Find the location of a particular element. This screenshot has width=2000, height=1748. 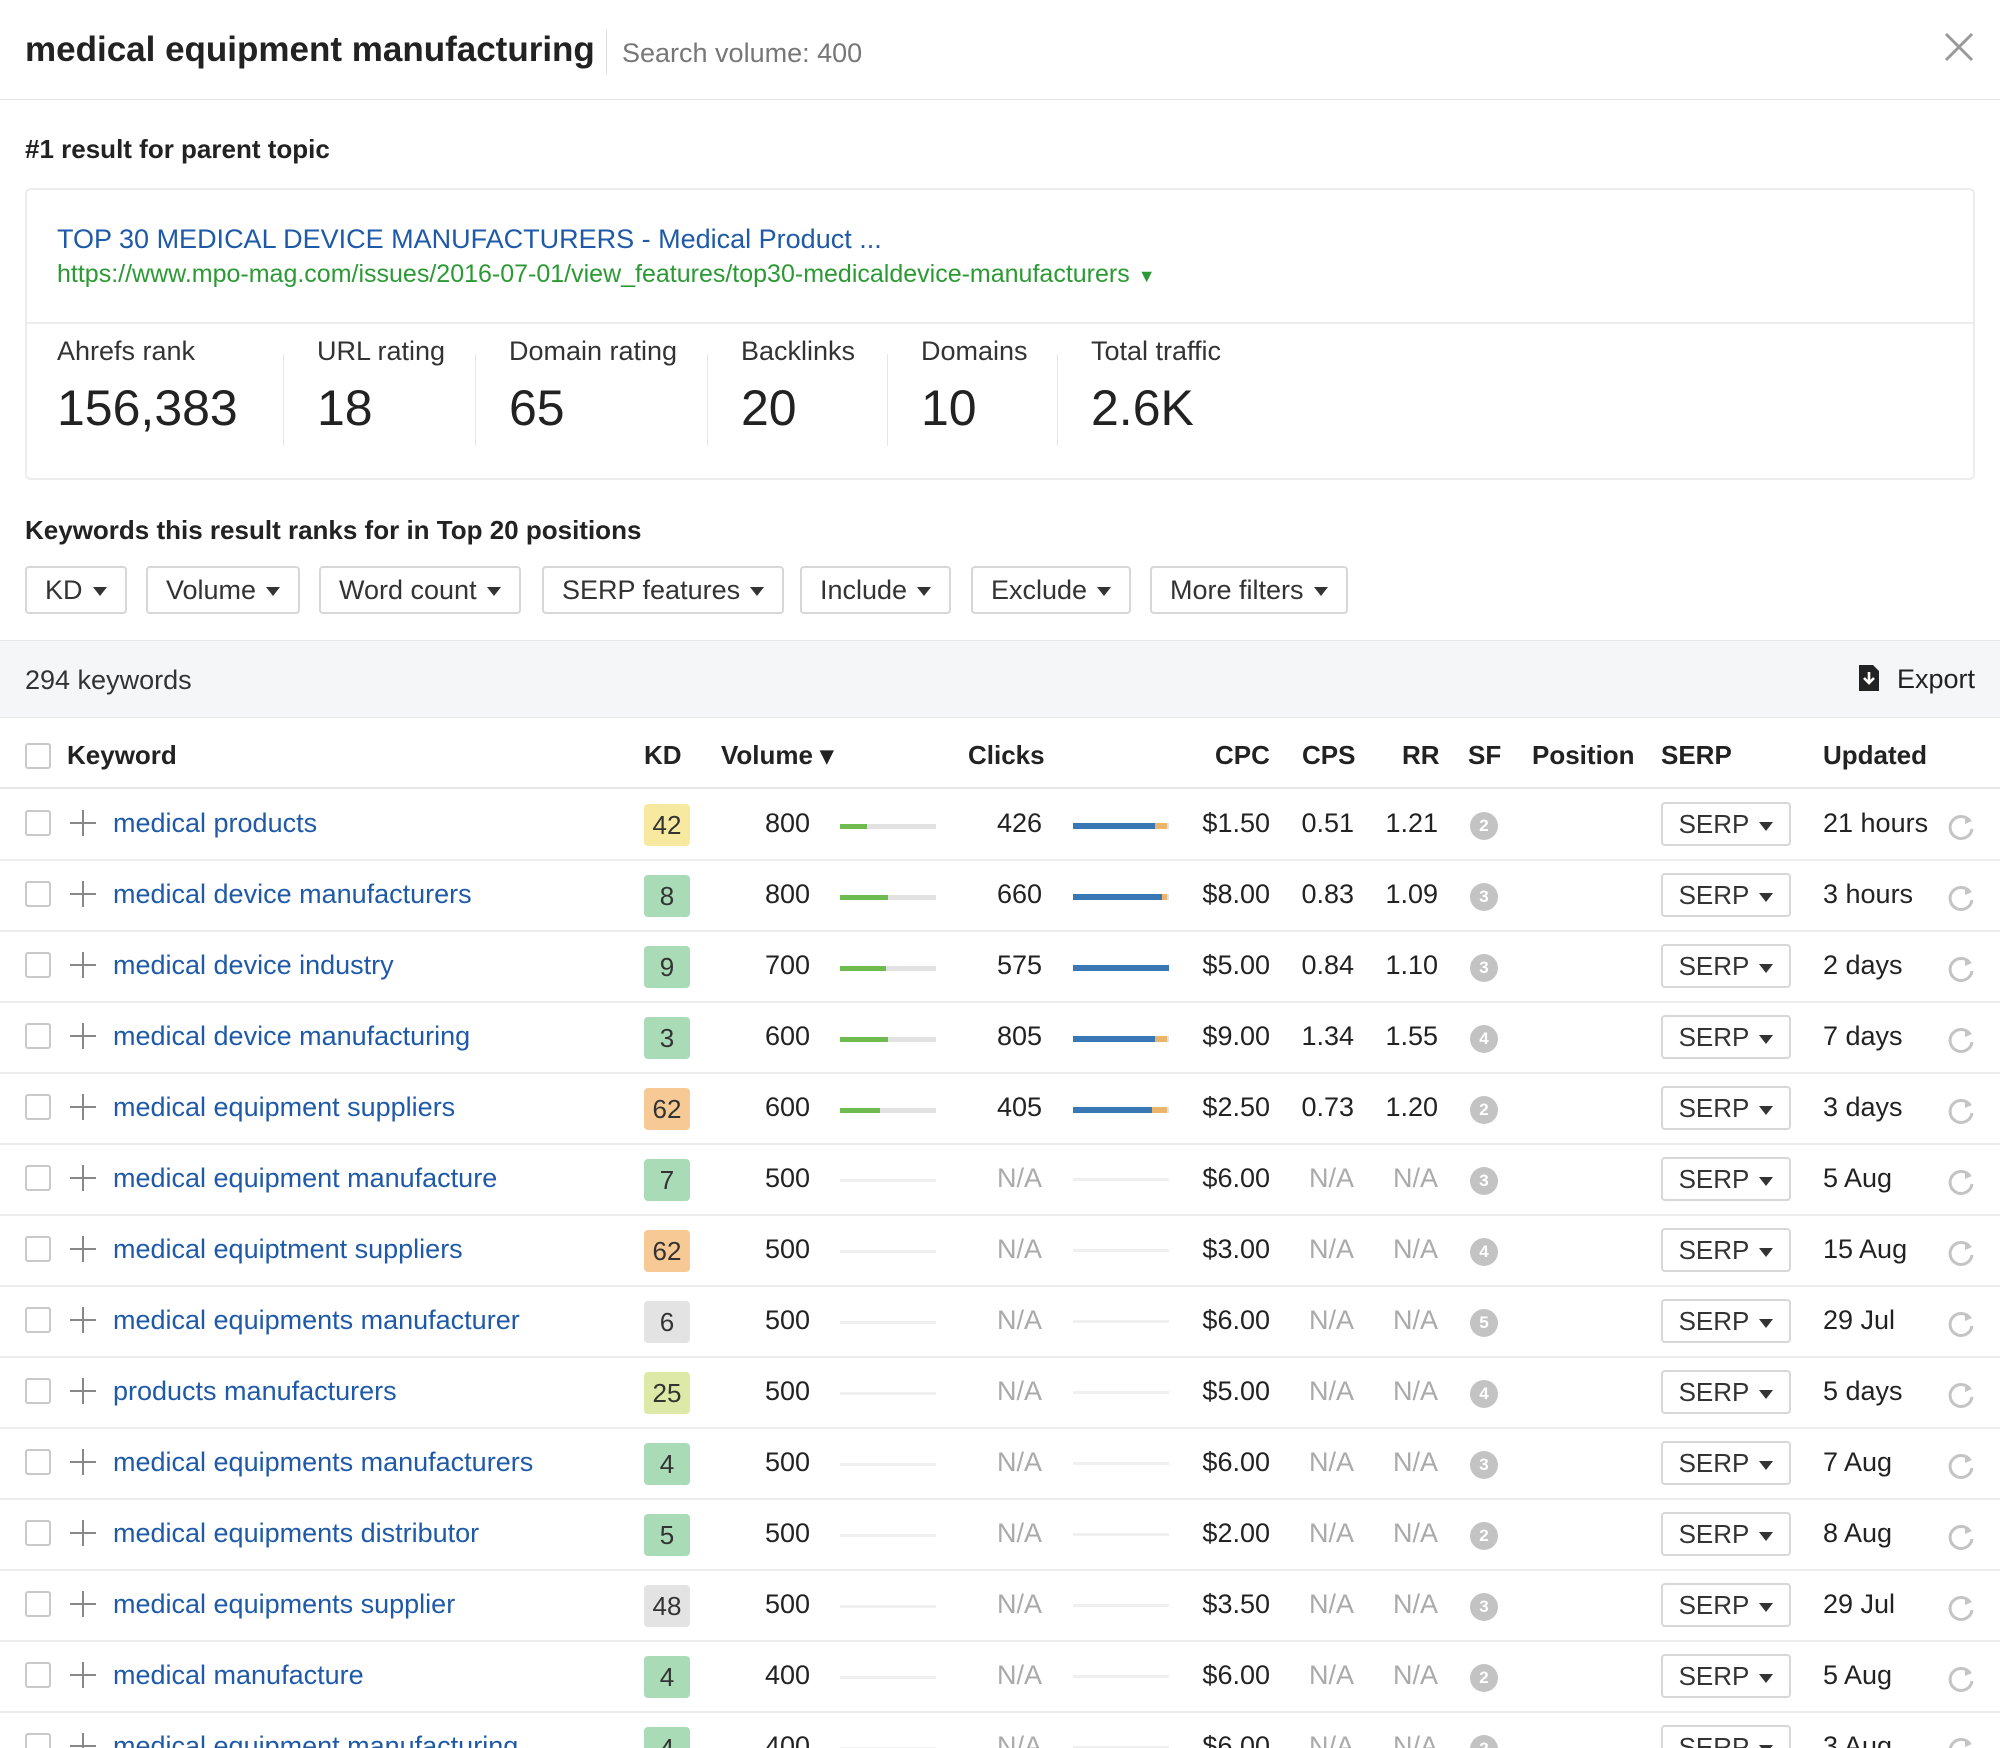

col-kd: KD is located at coordinates (663, 755).